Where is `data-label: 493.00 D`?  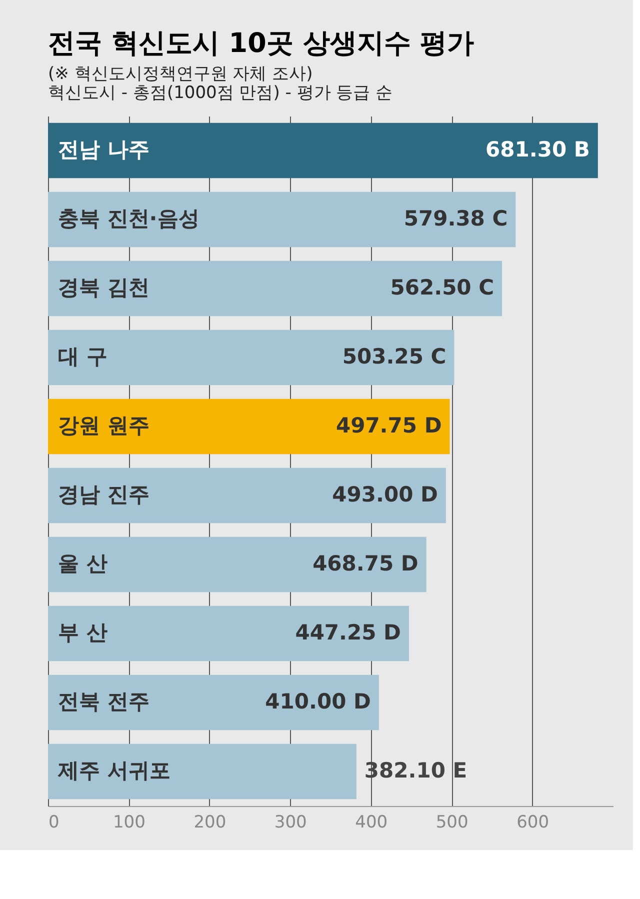 data-label: 493.00 D is located at coordinates (385, 494).